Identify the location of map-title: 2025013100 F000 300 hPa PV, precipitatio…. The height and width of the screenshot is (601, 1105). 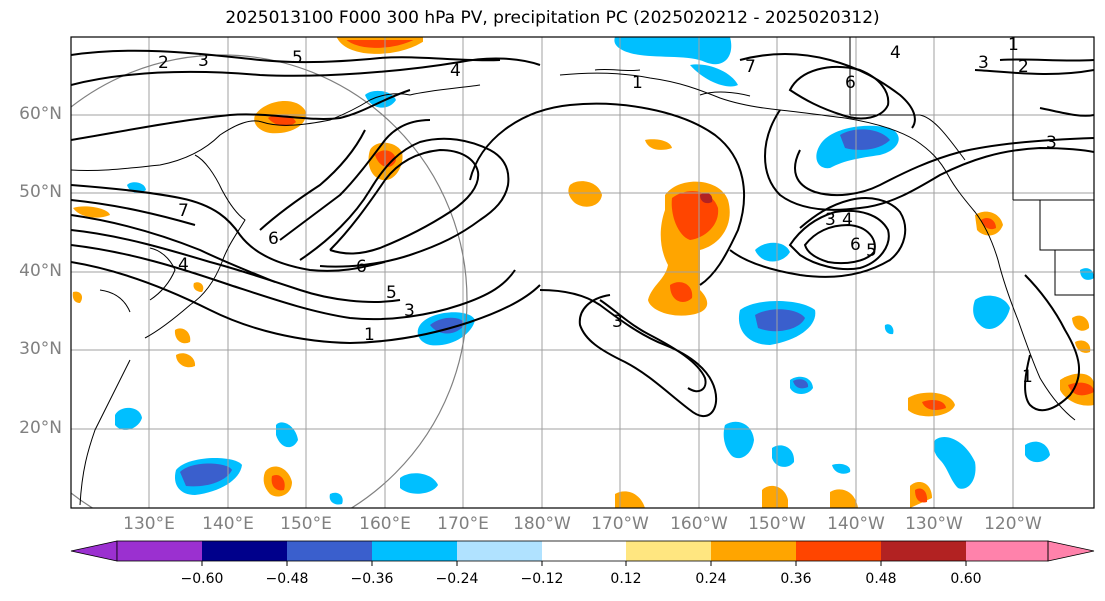
(552, 18).